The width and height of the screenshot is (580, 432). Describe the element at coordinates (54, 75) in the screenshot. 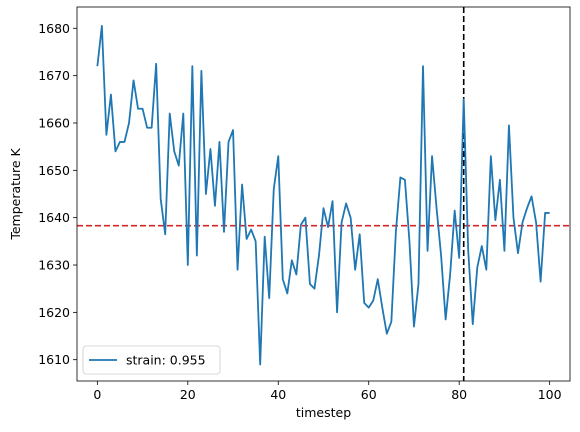

I see `y-tick-label: 1670` at that location.